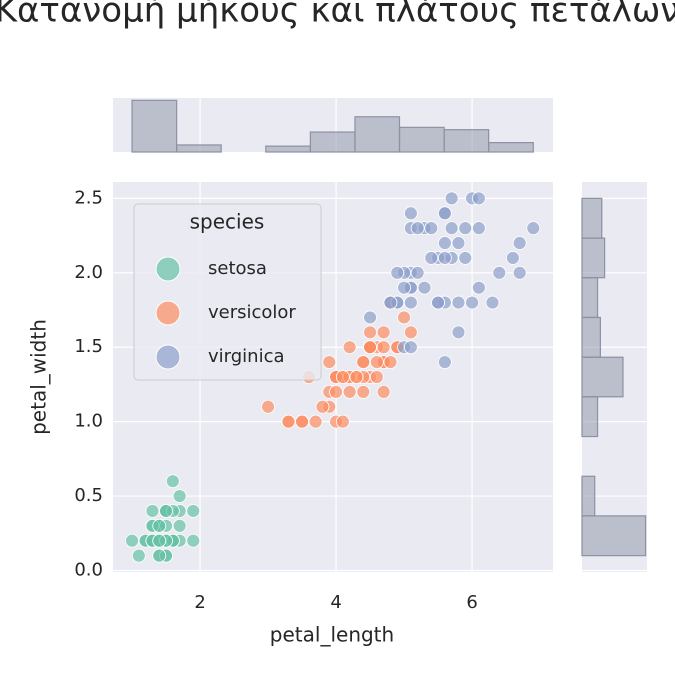 This screenshot has width=675, height=675. Describe the element at coordinates (88, 272) in the screenshot. I see `y-tick-label: 2.0` at that location.